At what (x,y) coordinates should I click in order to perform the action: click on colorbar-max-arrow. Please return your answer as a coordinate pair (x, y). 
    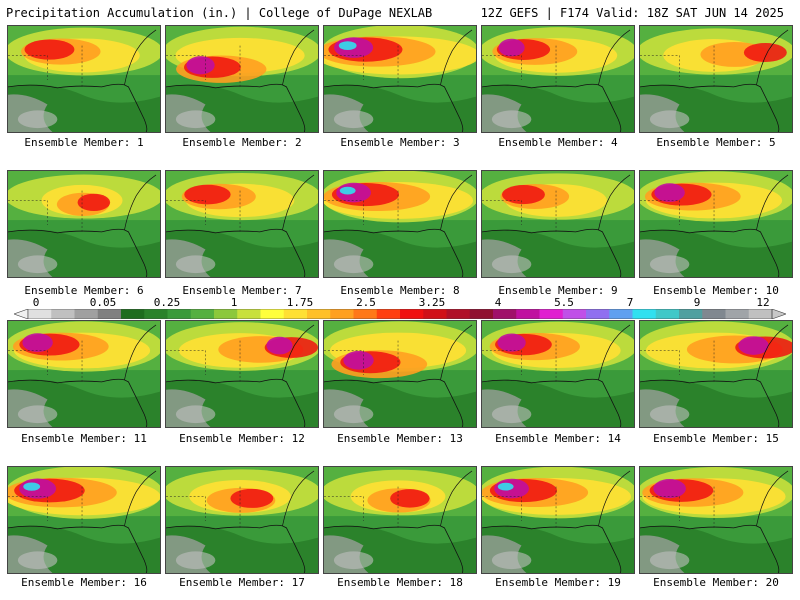
    Looking at the image, I should click on (778, 314).